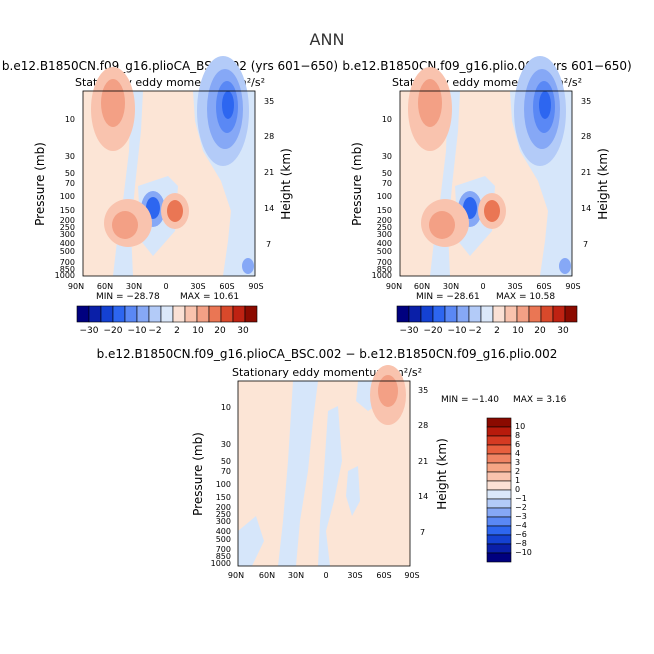 The width and height of the screenshot is (654, 654). What do you see at coordinates (236, 575) in the screenshot?
I see `panel-3-xtick: 90N` at bounding box center [236, 575].